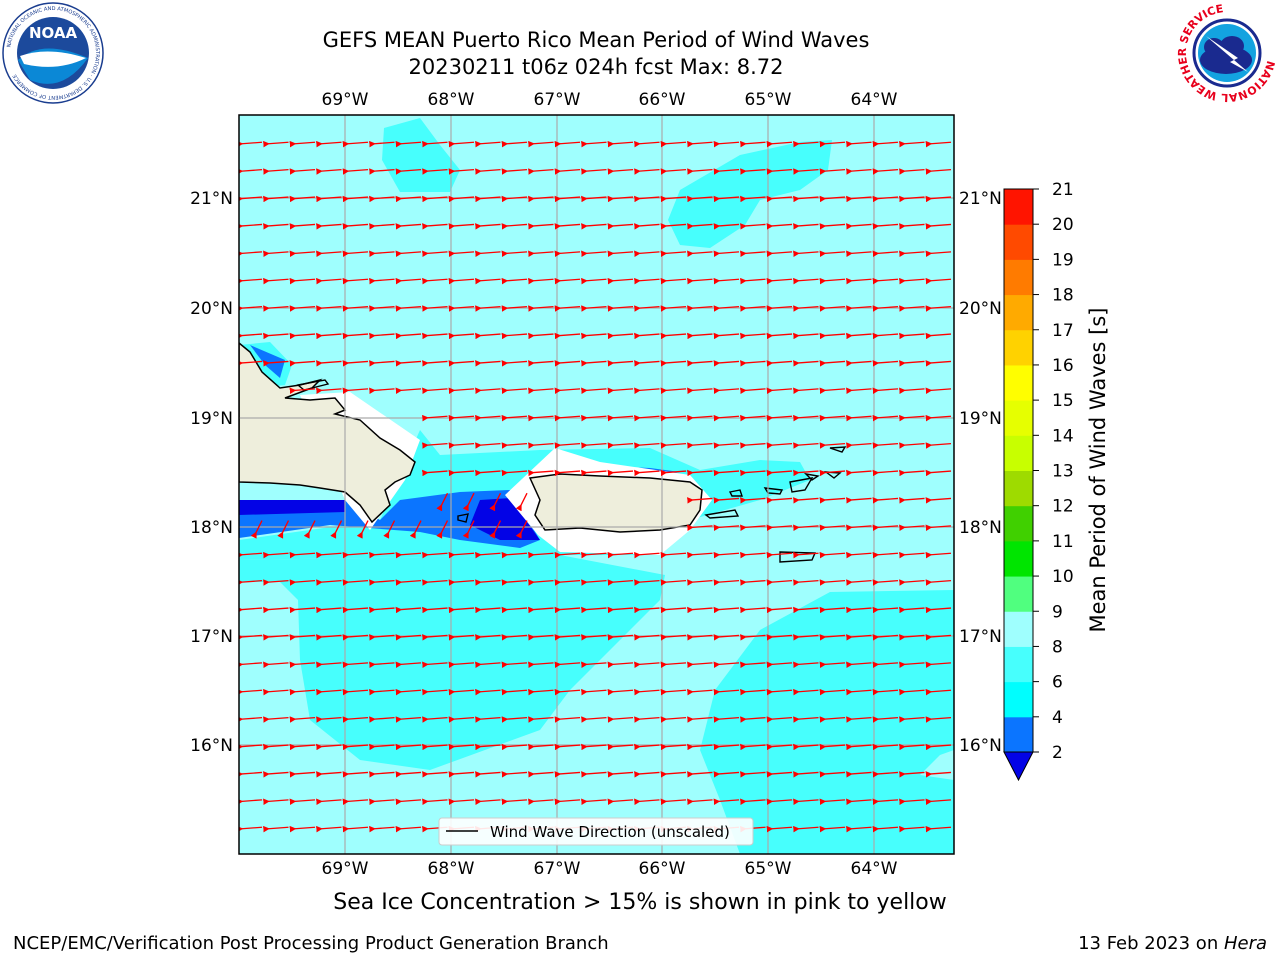 Image resolution: width=1280 pixels, height=960 pixels. Describe the element at coordinates (1063, 331) in the screenshot. I see `colorbar-tick-label: 17` at that location.